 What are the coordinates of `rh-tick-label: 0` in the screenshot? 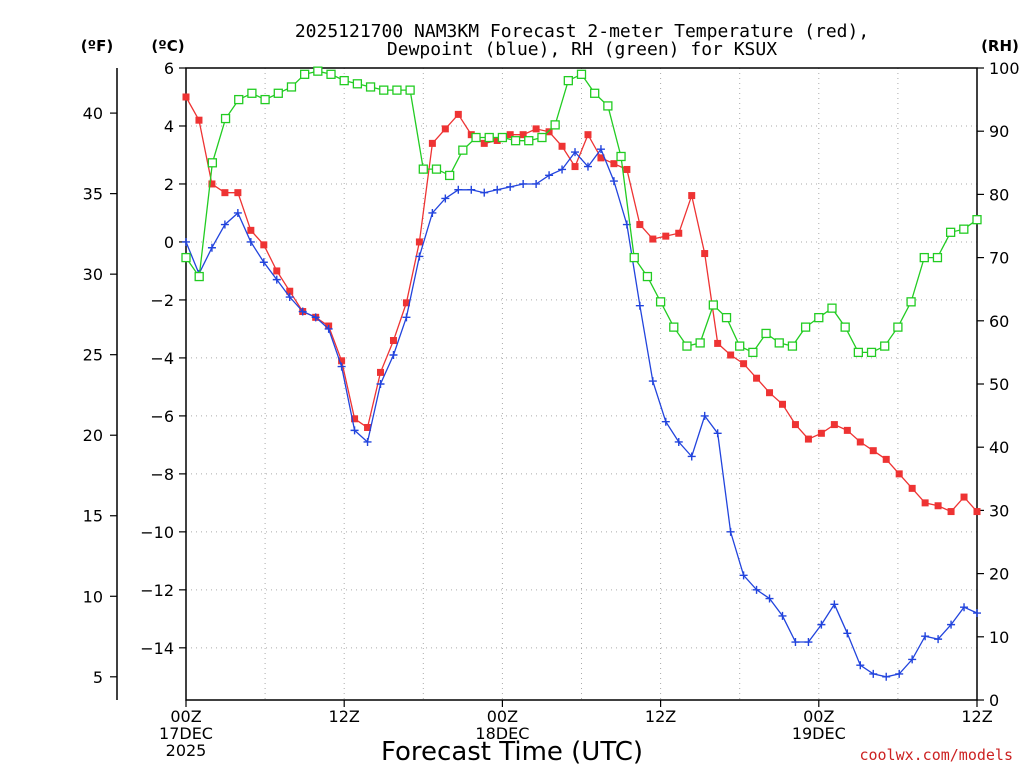 It's located at (994, 700).